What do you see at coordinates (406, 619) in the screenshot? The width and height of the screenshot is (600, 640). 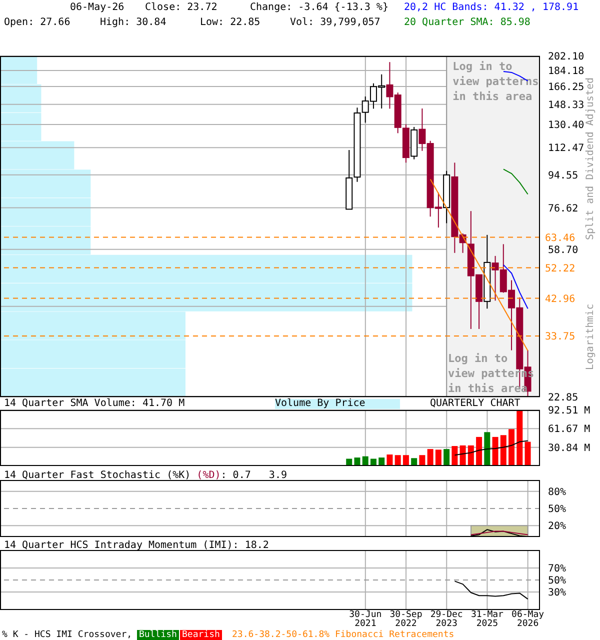 I see `x-tick-label: 30-Sep 2022` at bounding box center [406, 619].